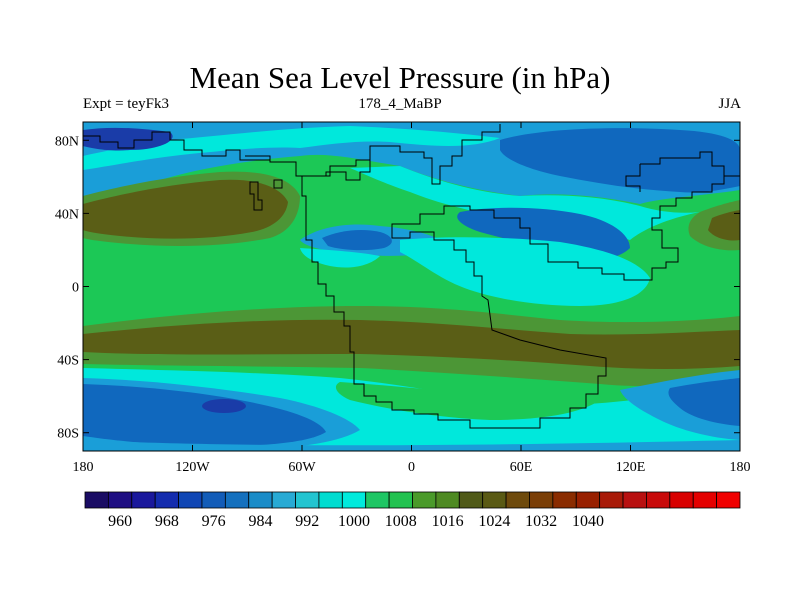  I want to click on colorbar-label: 1016, so click(448, 521).